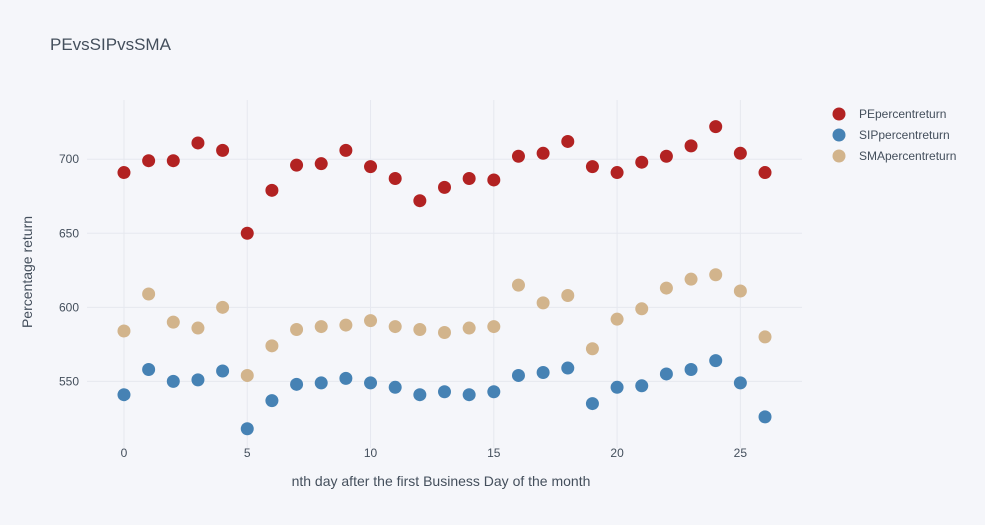 This screenshot has height=525, width=985. What do you see at coordinates (617, 453) in the screenshot?
I see `x-tick-label: 20` at bounding box center [617, 453].